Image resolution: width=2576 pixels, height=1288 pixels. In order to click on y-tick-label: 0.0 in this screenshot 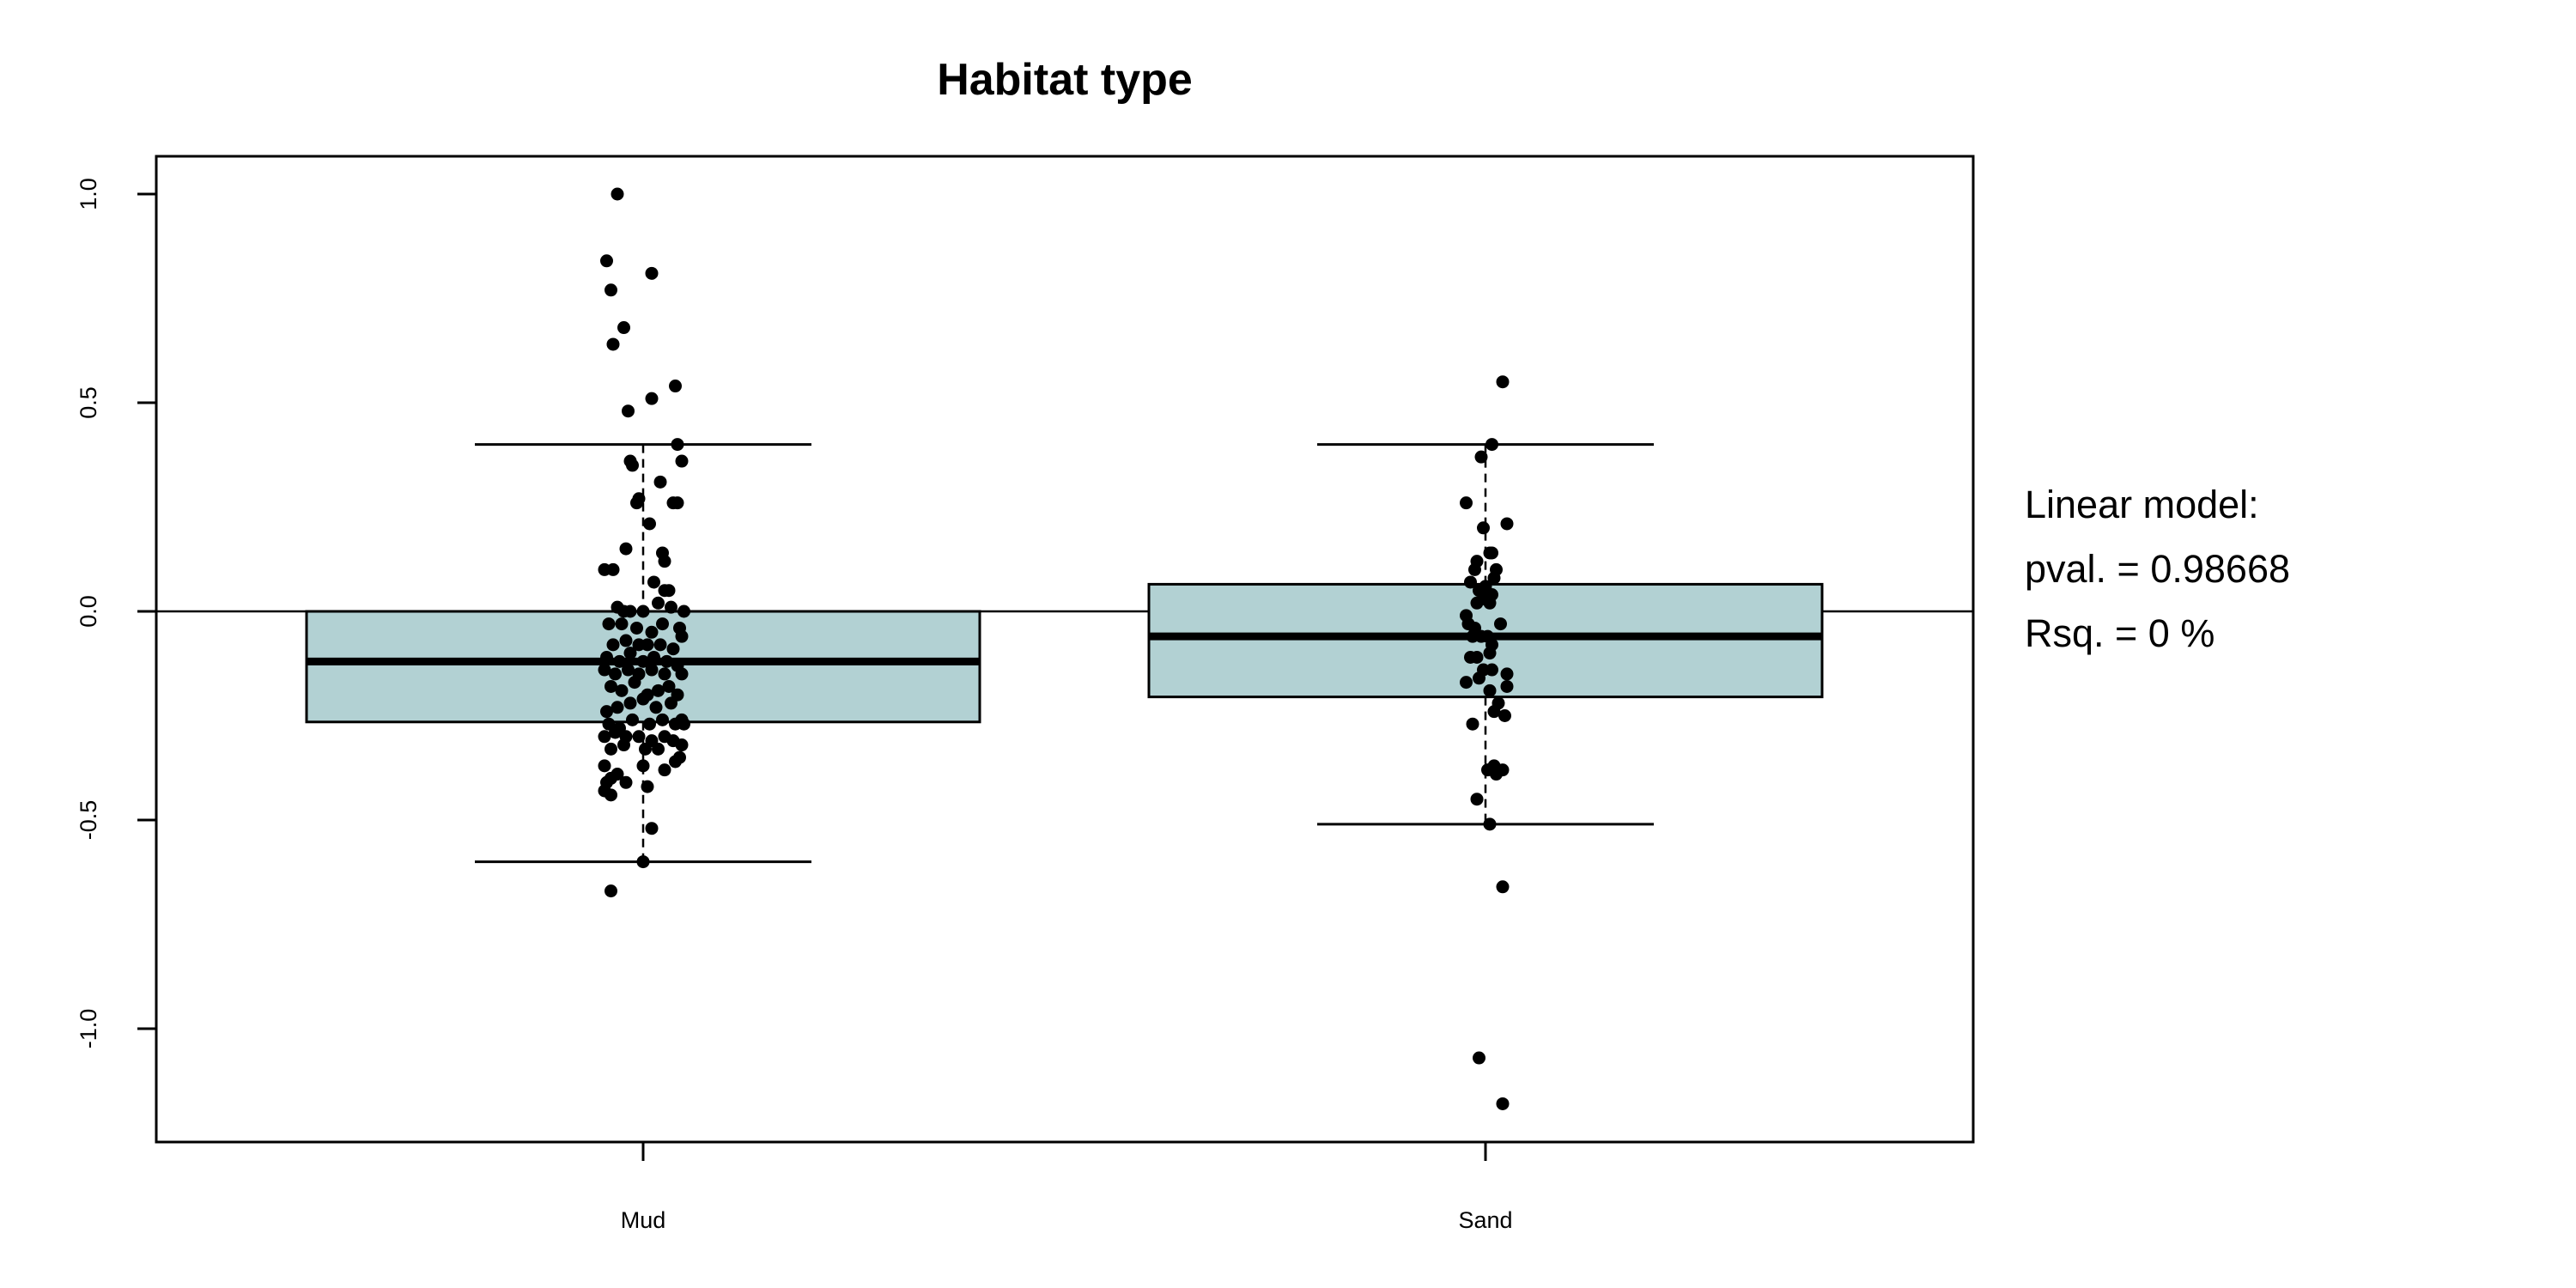, I will do `click(88, 611)`.